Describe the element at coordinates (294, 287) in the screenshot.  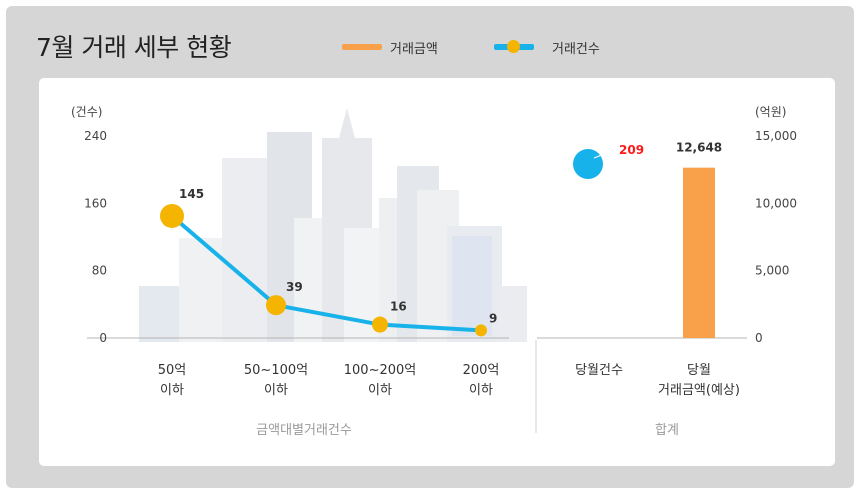
I see `count-data-label: 39` at that location.